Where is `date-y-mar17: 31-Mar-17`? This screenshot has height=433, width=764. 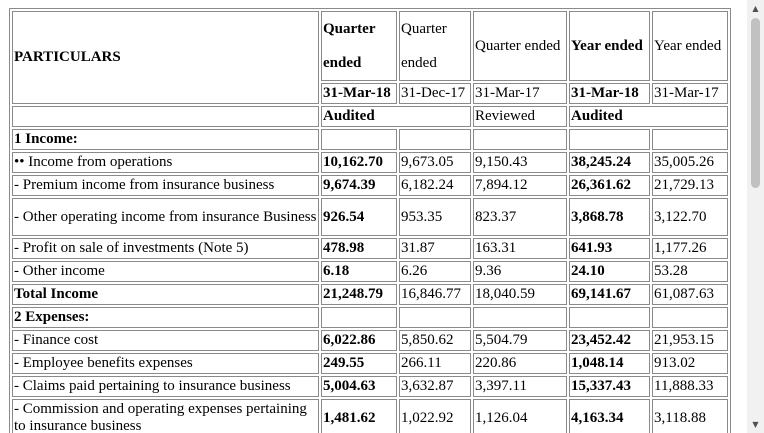 date-y-mar17: 31-Mar-17 is located at coordinates (690, 93).